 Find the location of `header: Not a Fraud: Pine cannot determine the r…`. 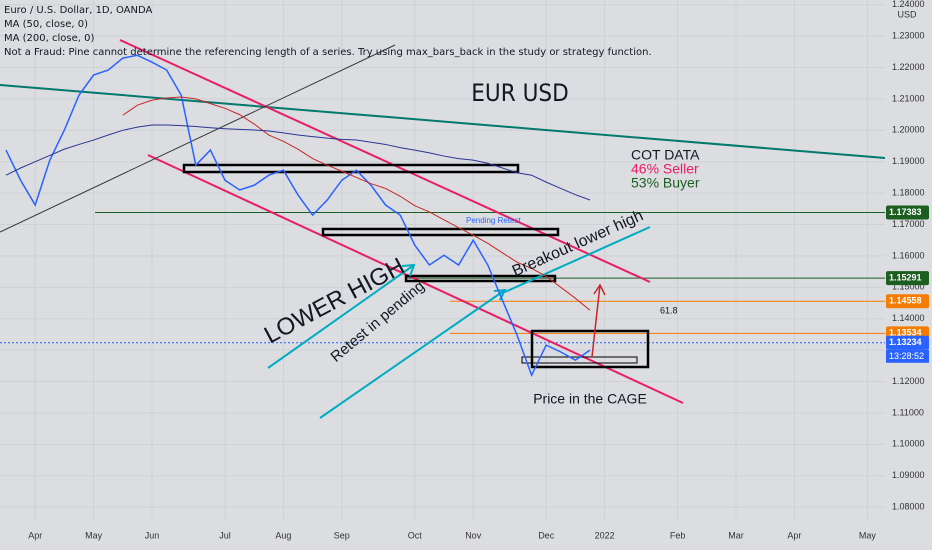

header: Not a Fraud: Pine cannot determine the r… is located at coordinates (328, 52).